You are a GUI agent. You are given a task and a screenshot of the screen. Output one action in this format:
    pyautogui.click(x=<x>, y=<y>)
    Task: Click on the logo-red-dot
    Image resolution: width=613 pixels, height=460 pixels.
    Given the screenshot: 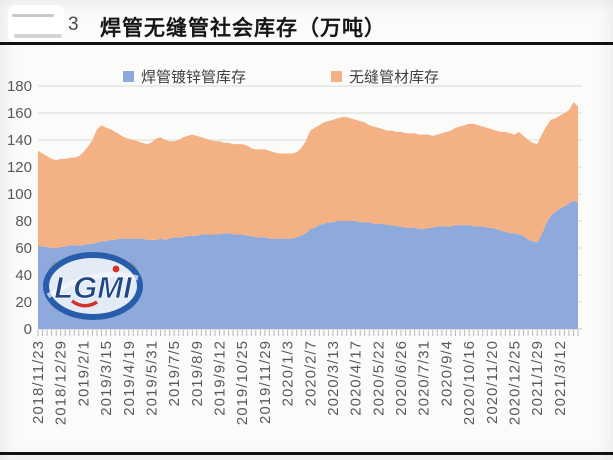 What is the action you would take?
    pyautogui.click(x=116, y=269)
    